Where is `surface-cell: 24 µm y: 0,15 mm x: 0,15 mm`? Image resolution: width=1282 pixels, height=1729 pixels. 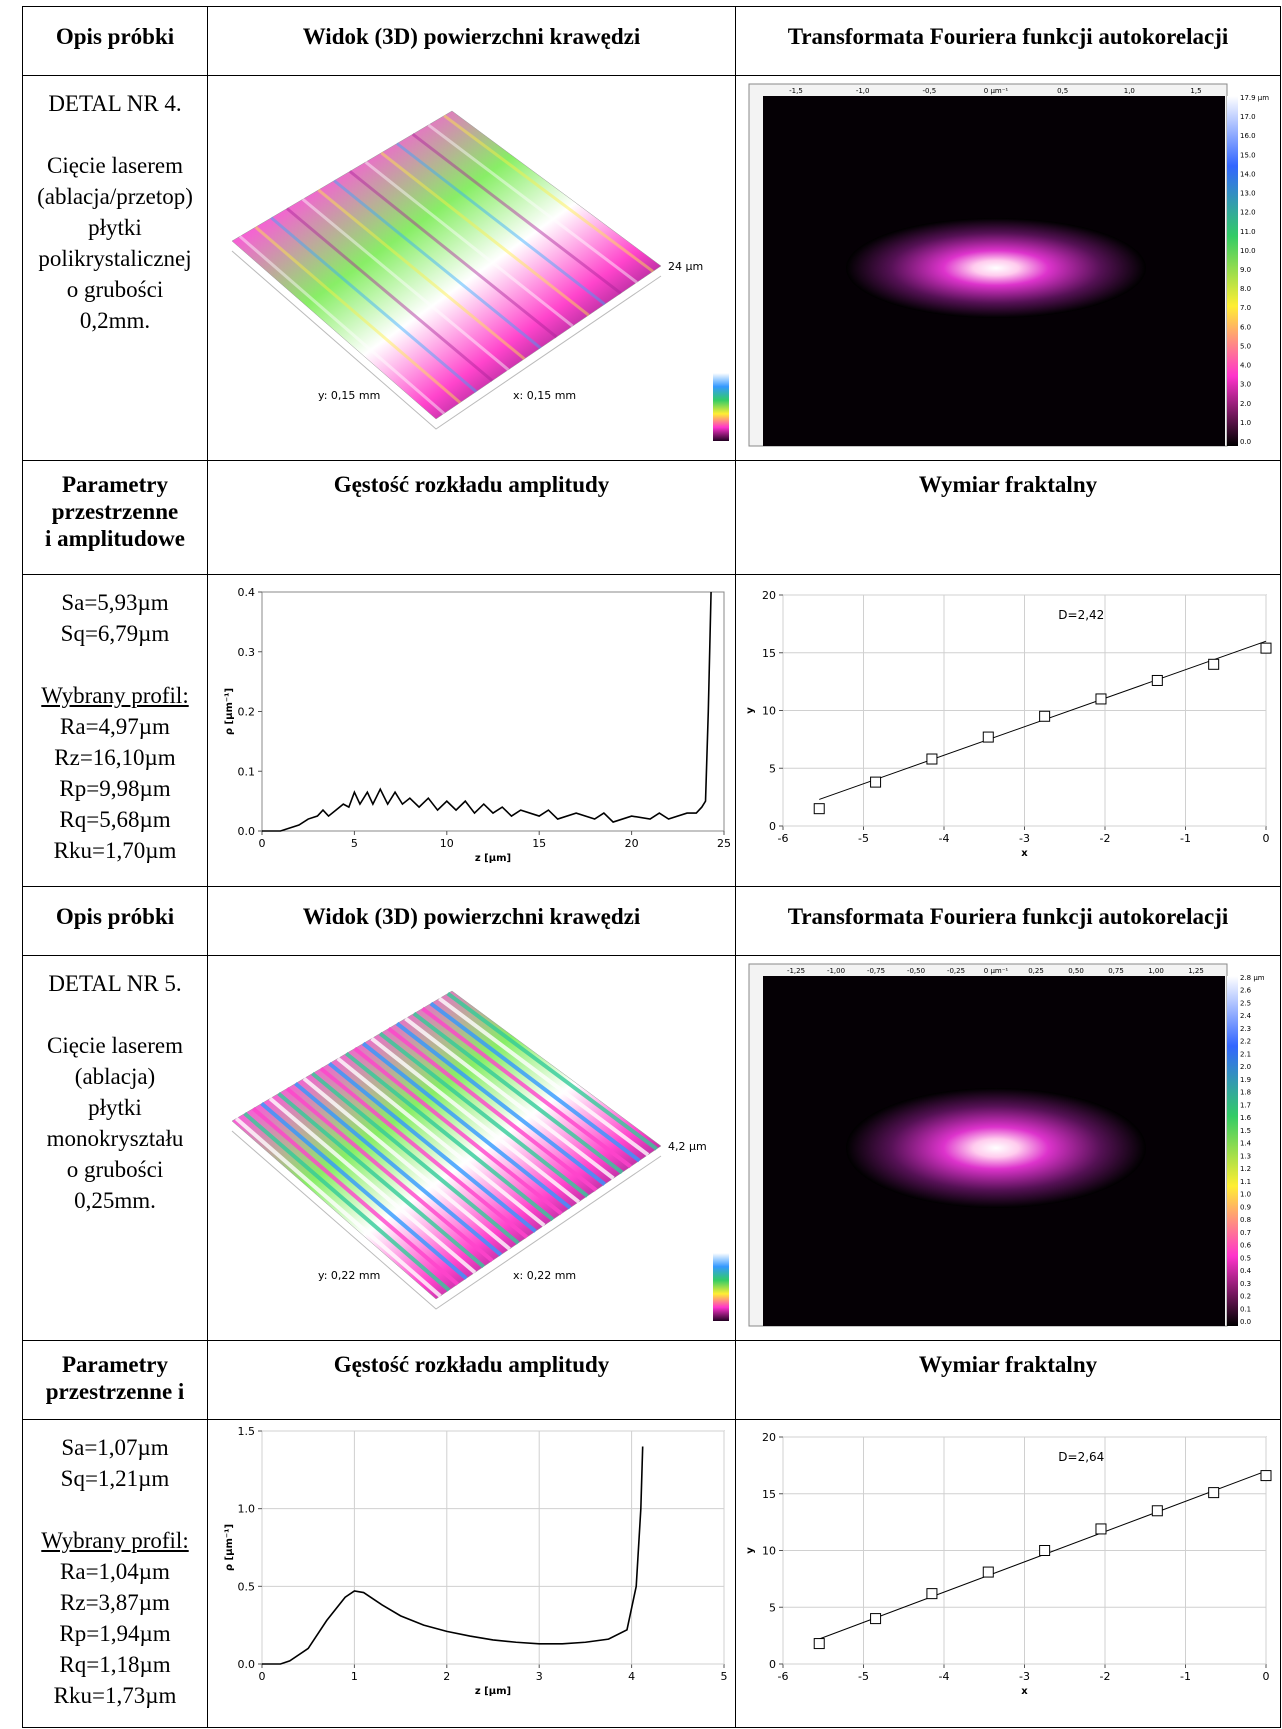 surface-cell: 24 µm y: 0,15 mm x: 0,15 mm is located at coordinates (471, 268).